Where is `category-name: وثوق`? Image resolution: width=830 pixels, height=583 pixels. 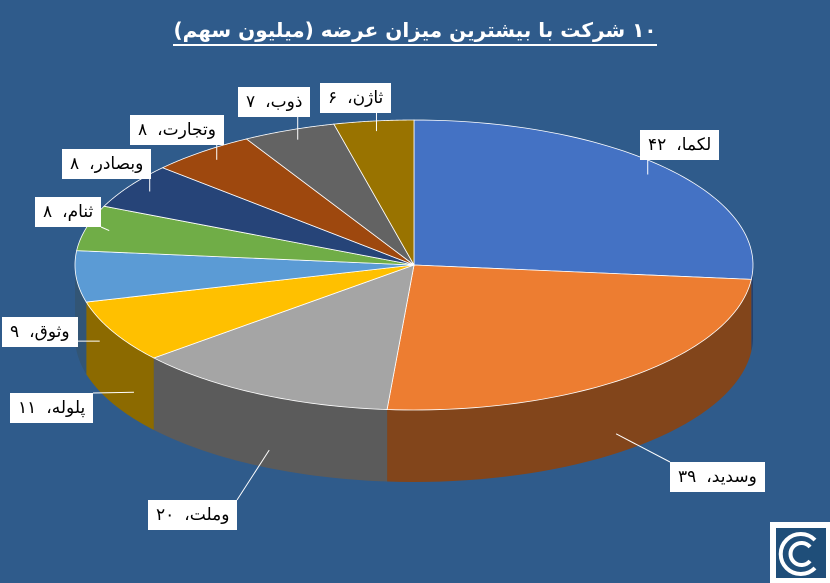
category-name: وثوق is located at coordinates (52, 332).